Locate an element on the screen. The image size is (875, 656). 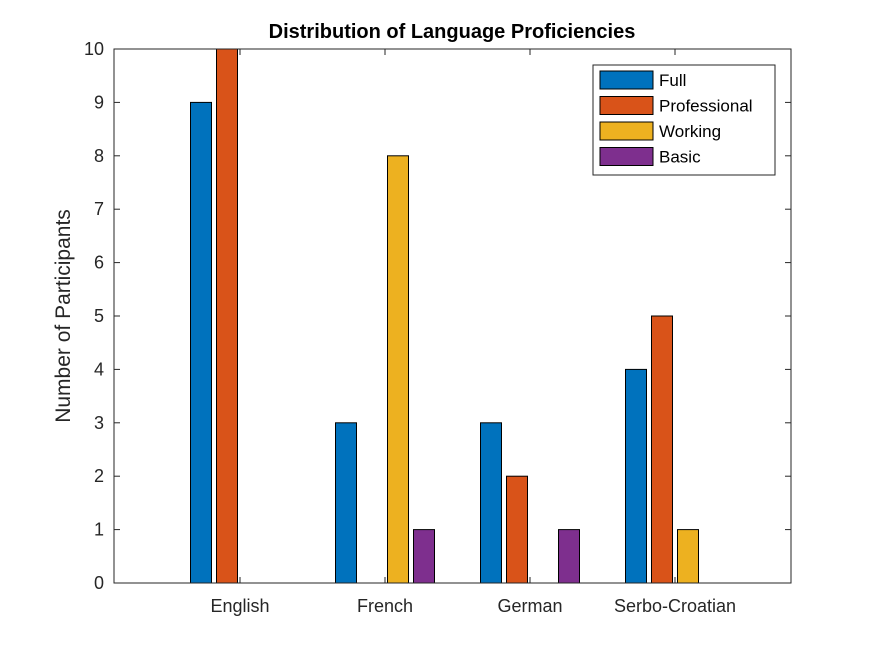
legend-swatch-full is located at coordinates (626, 80).